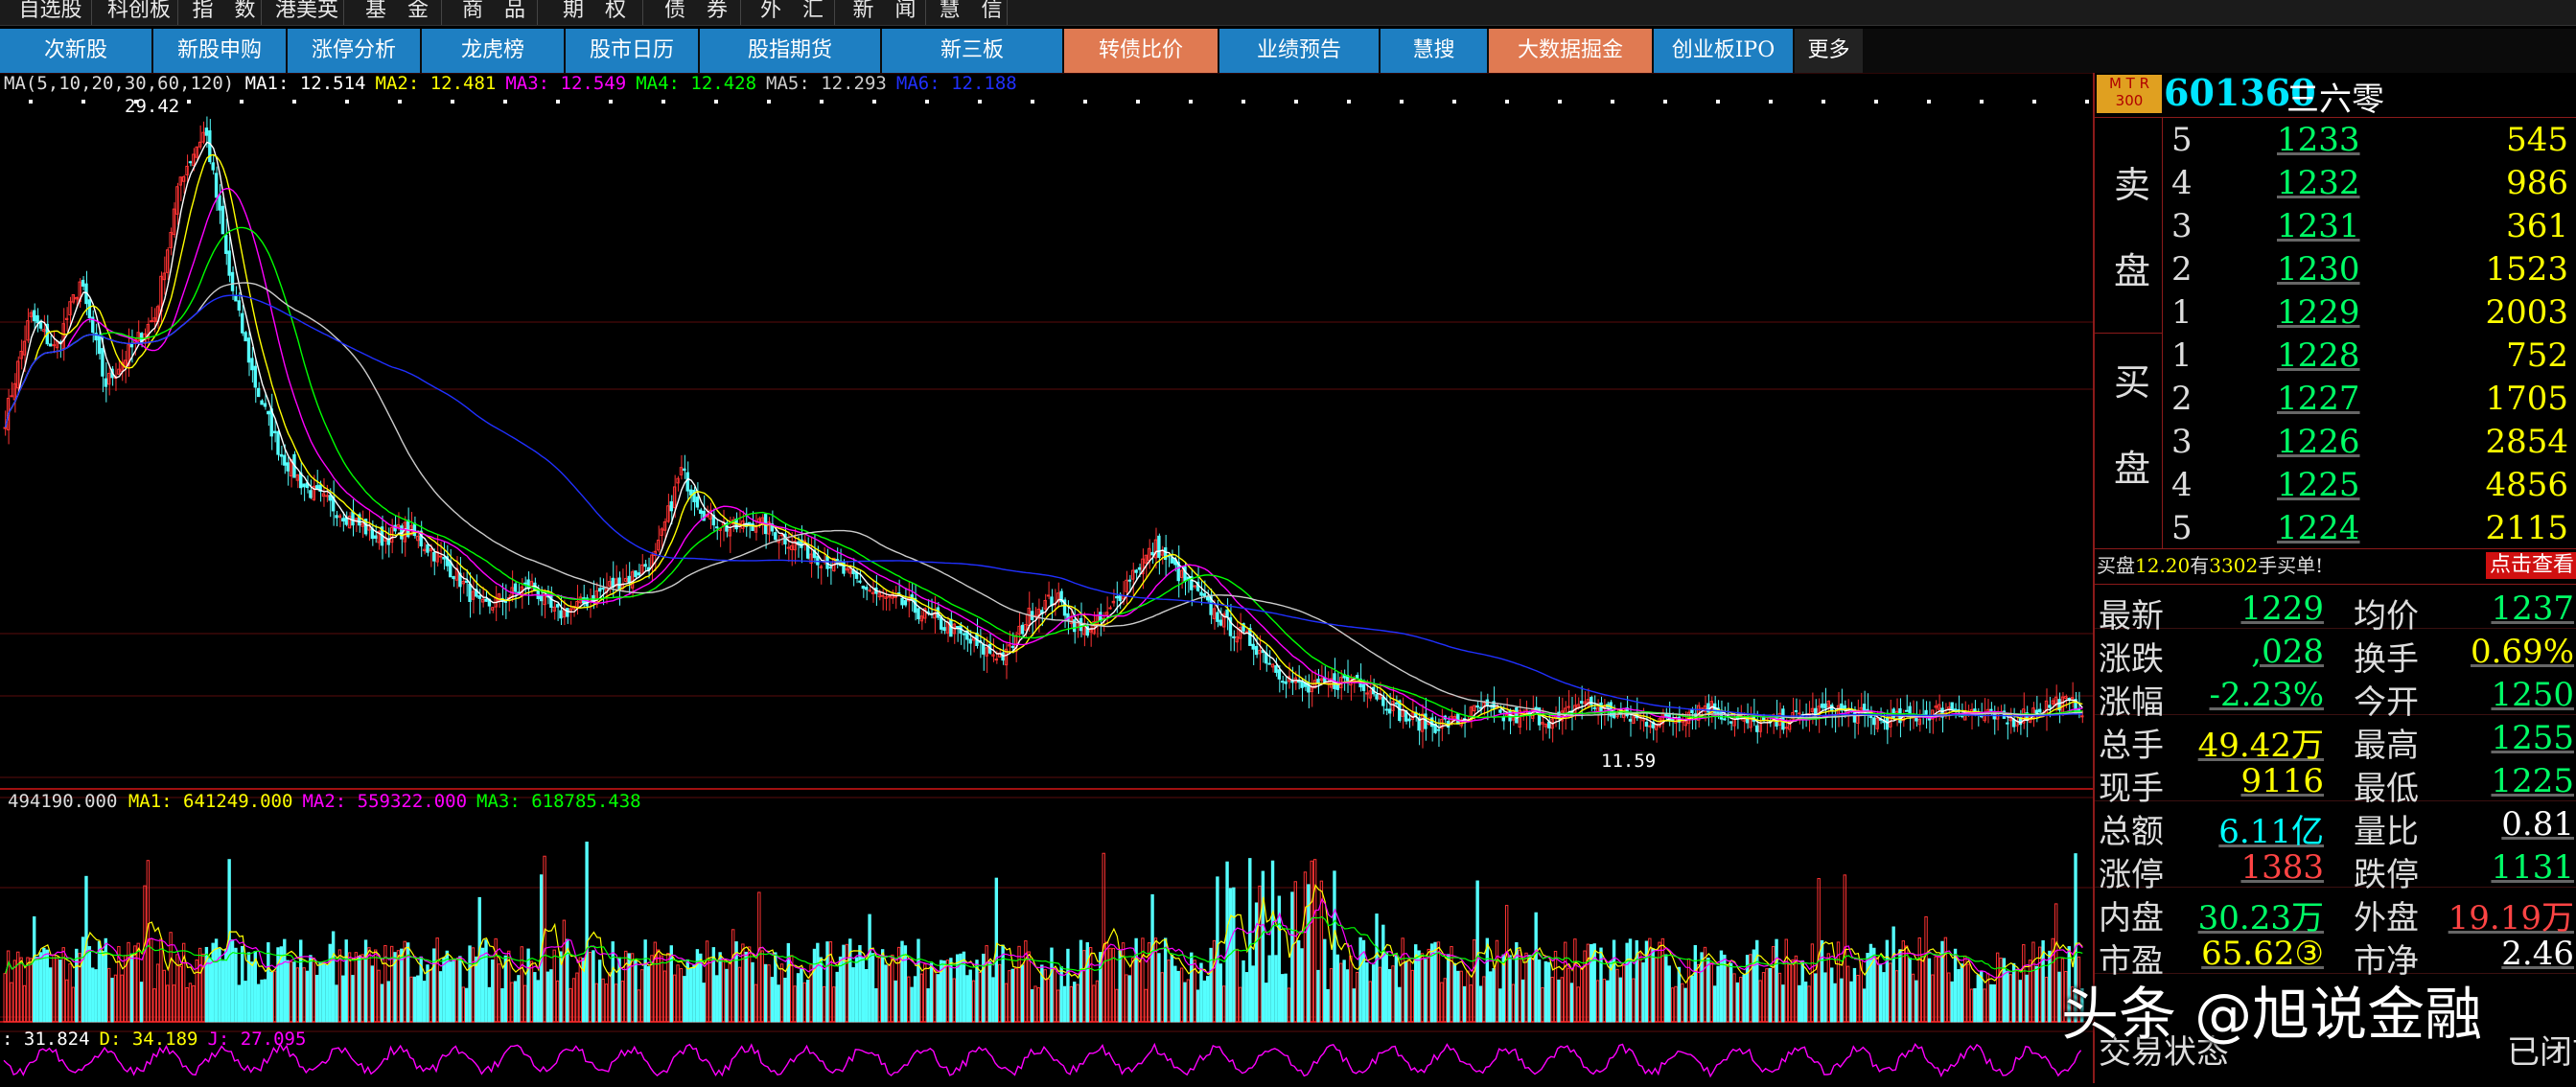  What do you see at coordinates (224, 12) in the screenshot?
I see `top-menu-item: 指 数` at bounding box center [224, 12].